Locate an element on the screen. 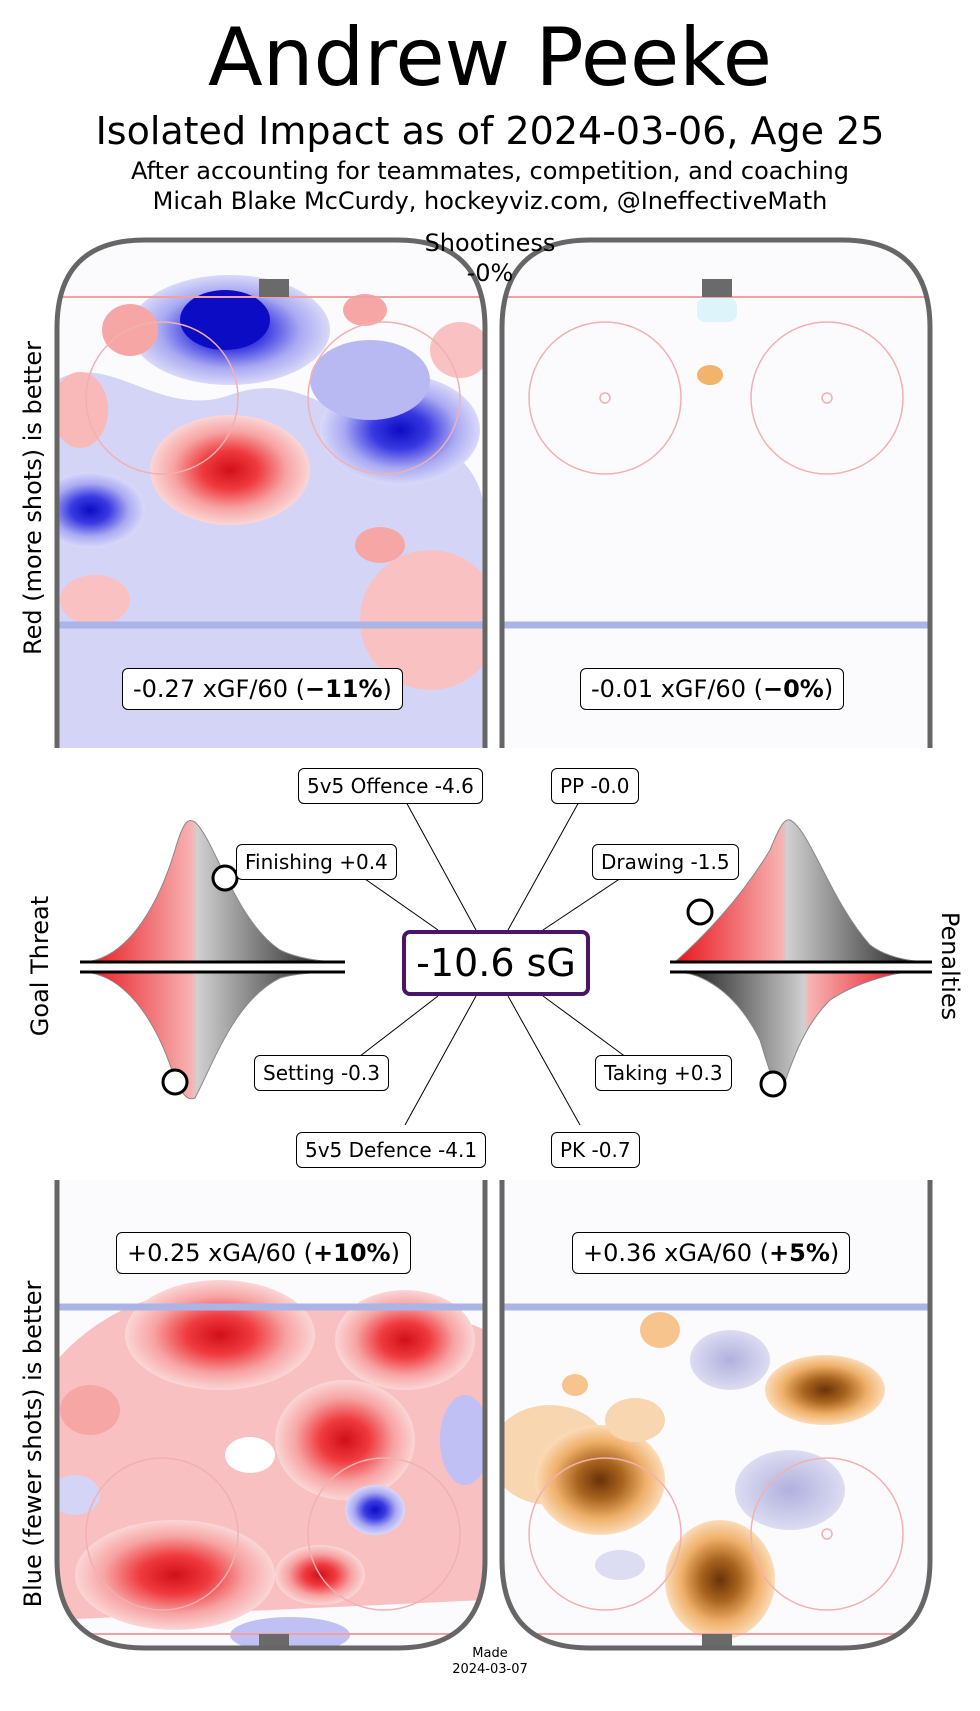  goal-threat-label: Goal Threat is located at coordinates (40, 966).